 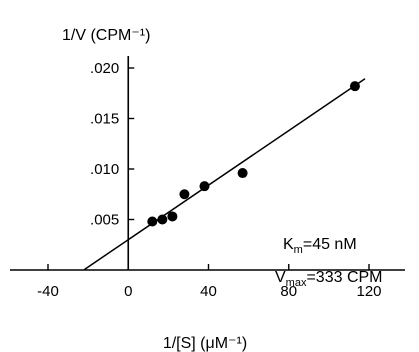 I want to click on x-tick-label: -40, so click(x=48, y=291).